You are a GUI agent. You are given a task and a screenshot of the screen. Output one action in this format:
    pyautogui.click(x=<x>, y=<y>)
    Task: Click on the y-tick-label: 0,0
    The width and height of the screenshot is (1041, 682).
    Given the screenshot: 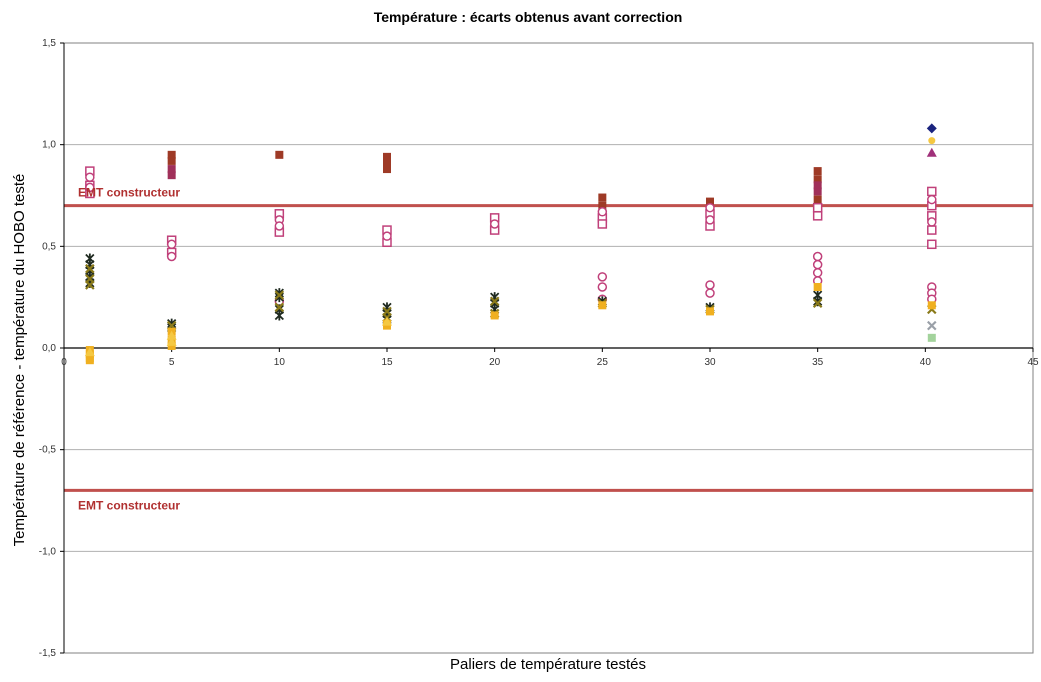 What is the action you would take?
    pyautogui.click(x=49, y=348)
    